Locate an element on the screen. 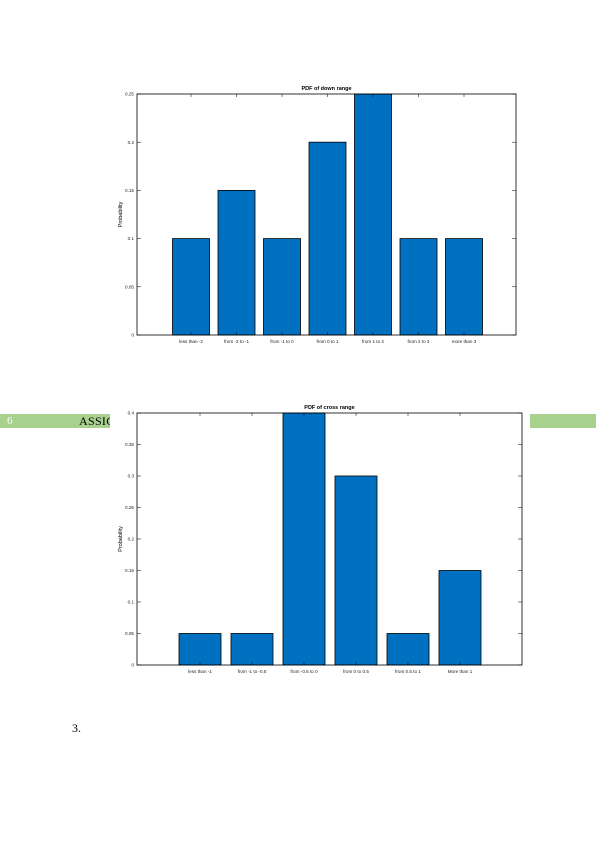 The height and width of the screenshot is (842, 596). cross-range-x-tick-label: from 0 to 0.5 is located at coordinates (356, 671).